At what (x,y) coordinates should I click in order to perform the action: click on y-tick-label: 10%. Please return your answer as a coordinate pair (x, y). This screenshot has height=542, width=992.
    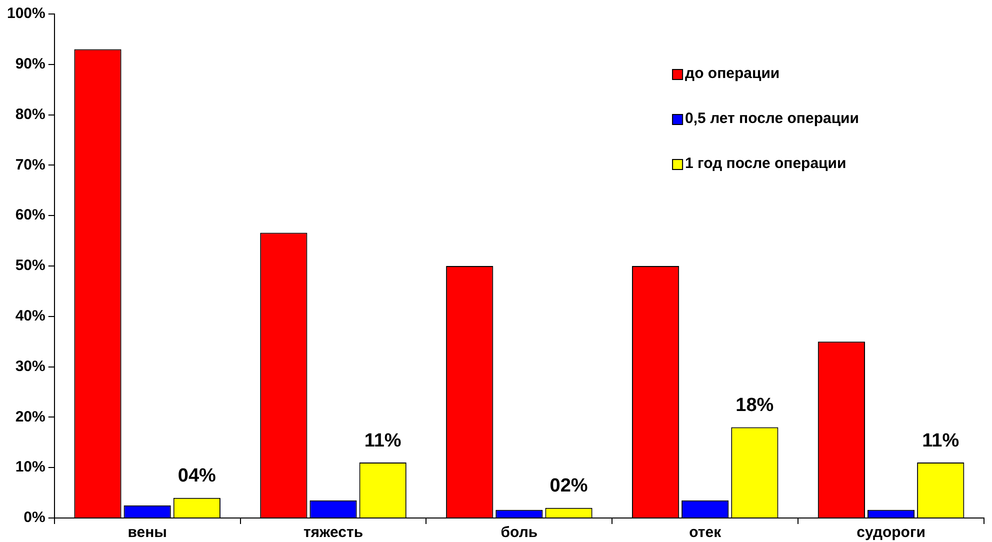
    Looking at the image, I should click on (30, 467).